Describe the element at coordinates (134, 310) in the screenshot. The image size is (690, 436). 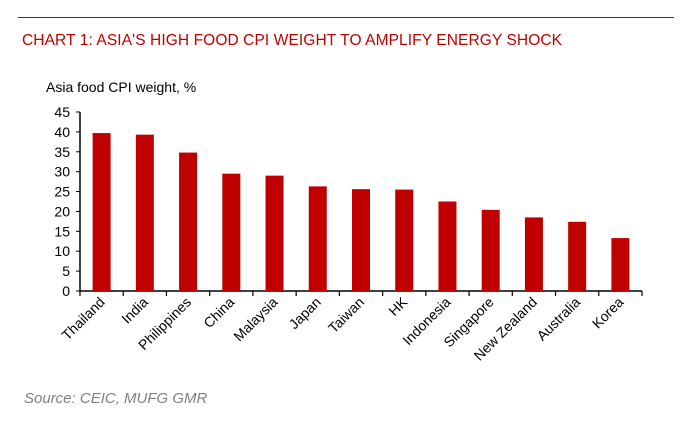
I see `x-tick-label: India` at that location.